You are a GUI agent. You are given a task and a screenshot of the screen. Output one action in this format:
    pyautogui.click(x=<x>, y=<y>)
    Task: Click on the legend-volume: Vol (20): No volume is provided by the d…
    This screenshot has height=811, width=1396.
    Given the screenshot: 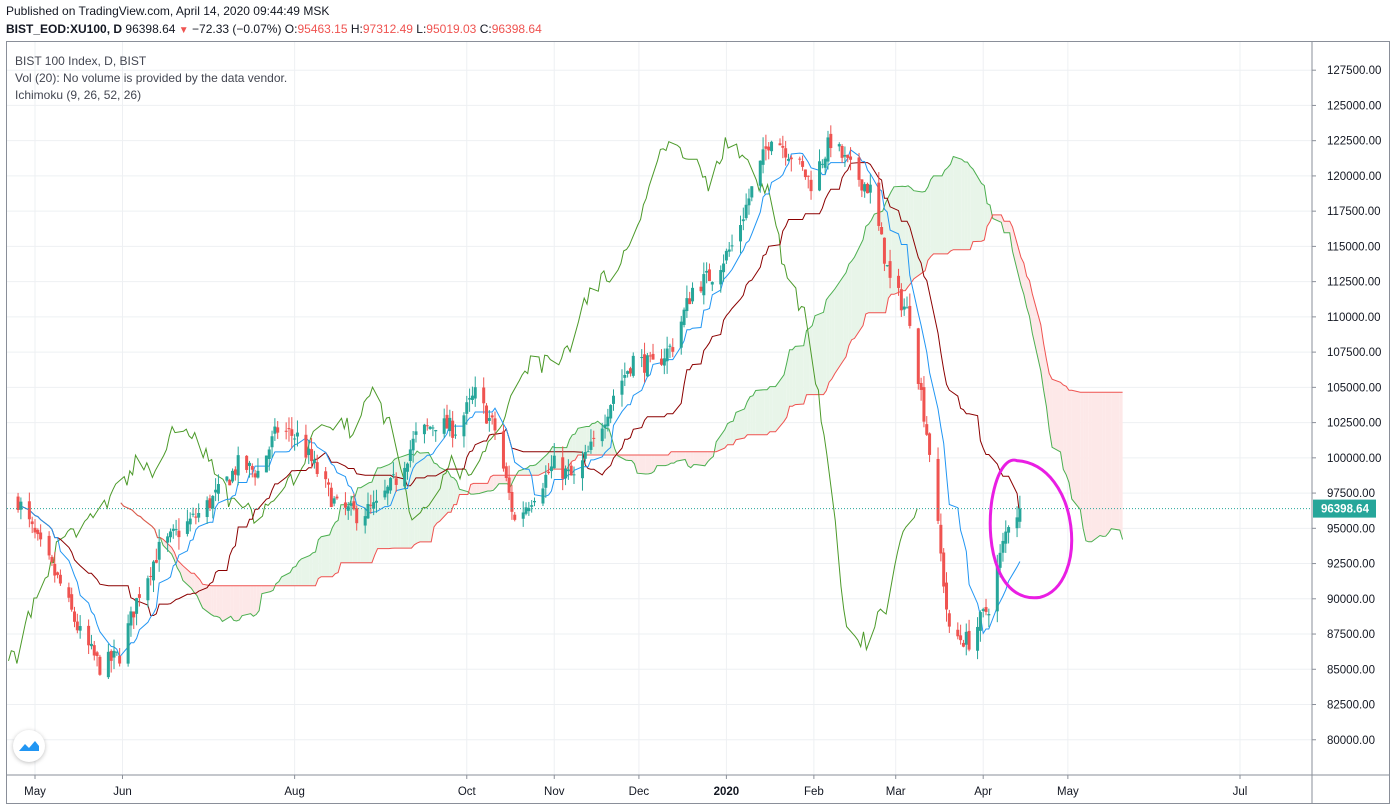 What is the action you would take?
    pyautogui.click(x=151, y=78)
    